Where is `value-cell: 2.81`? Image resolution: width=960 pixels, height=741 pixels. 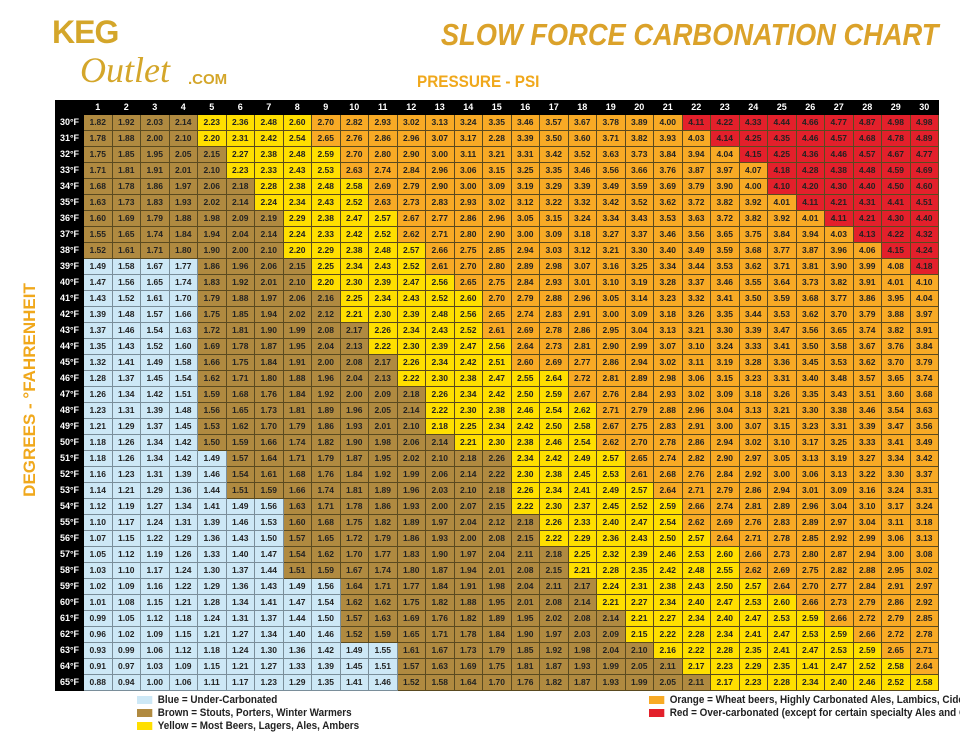 value-cell: 2.81 is located at coordinates (582, 346).